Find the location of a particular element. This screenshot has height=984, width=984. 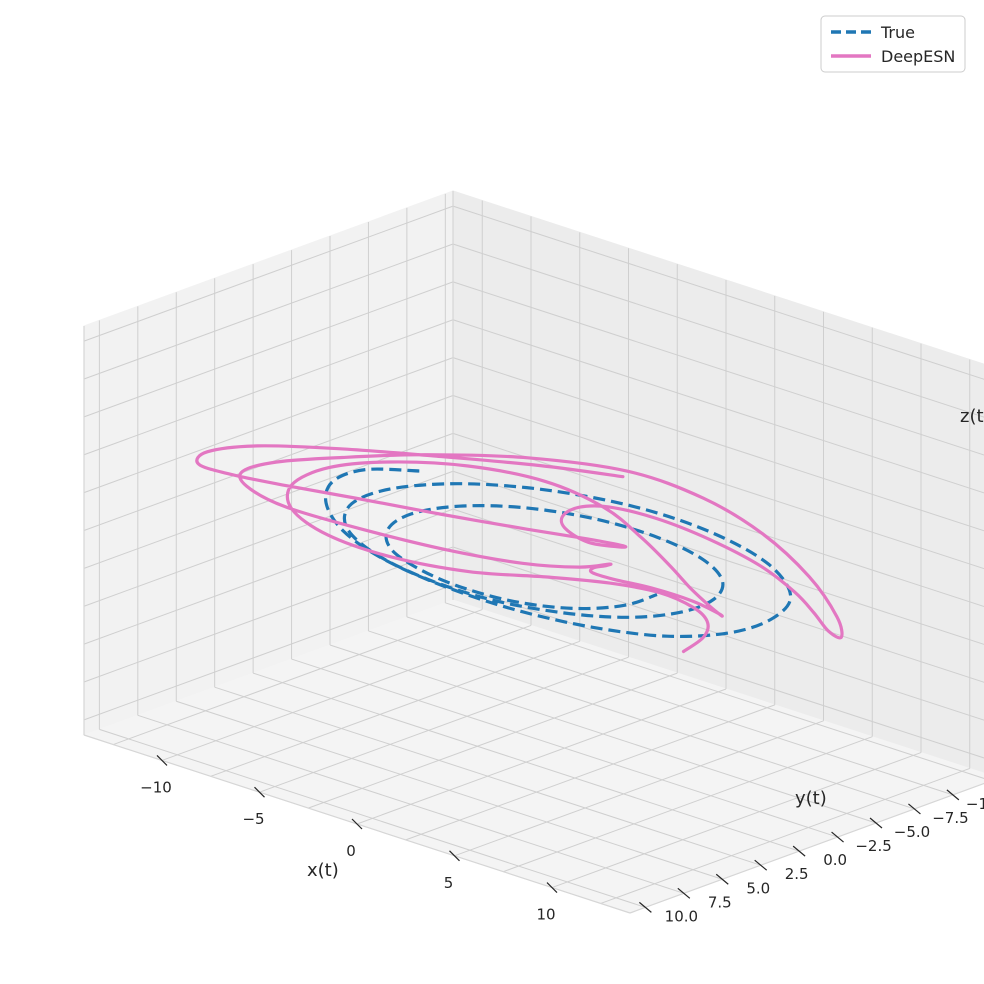

legend: True DeepESN is located at coordinates (893, 44).